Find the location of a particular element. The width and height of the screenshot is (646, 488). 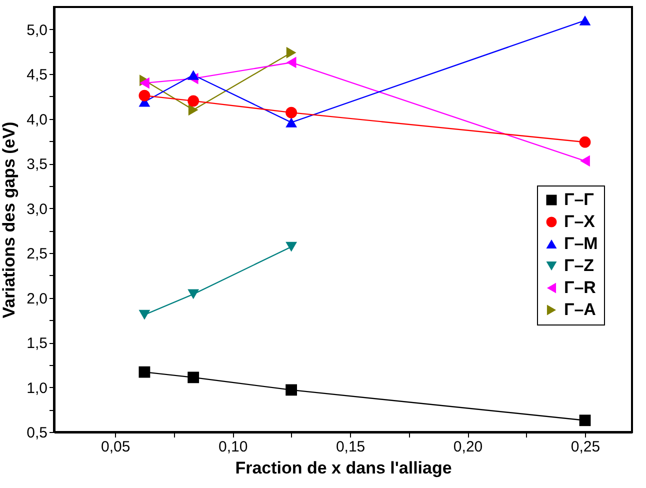

legend-label: Γ–A is located at coordinates (580, 309).